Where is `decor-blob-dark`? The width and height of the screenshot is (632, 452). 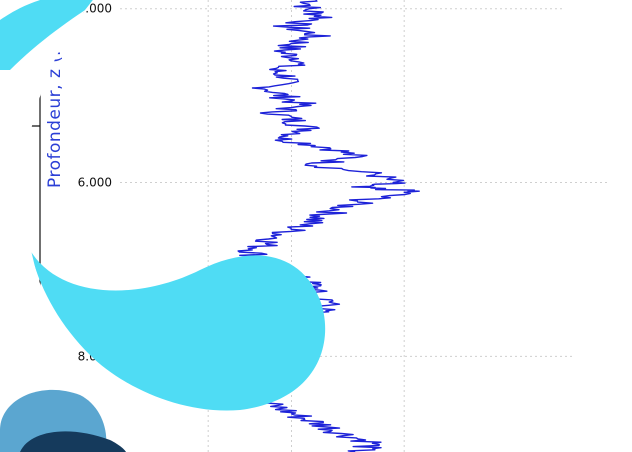
decor-blob-dark is located at coordinates (73, 441).